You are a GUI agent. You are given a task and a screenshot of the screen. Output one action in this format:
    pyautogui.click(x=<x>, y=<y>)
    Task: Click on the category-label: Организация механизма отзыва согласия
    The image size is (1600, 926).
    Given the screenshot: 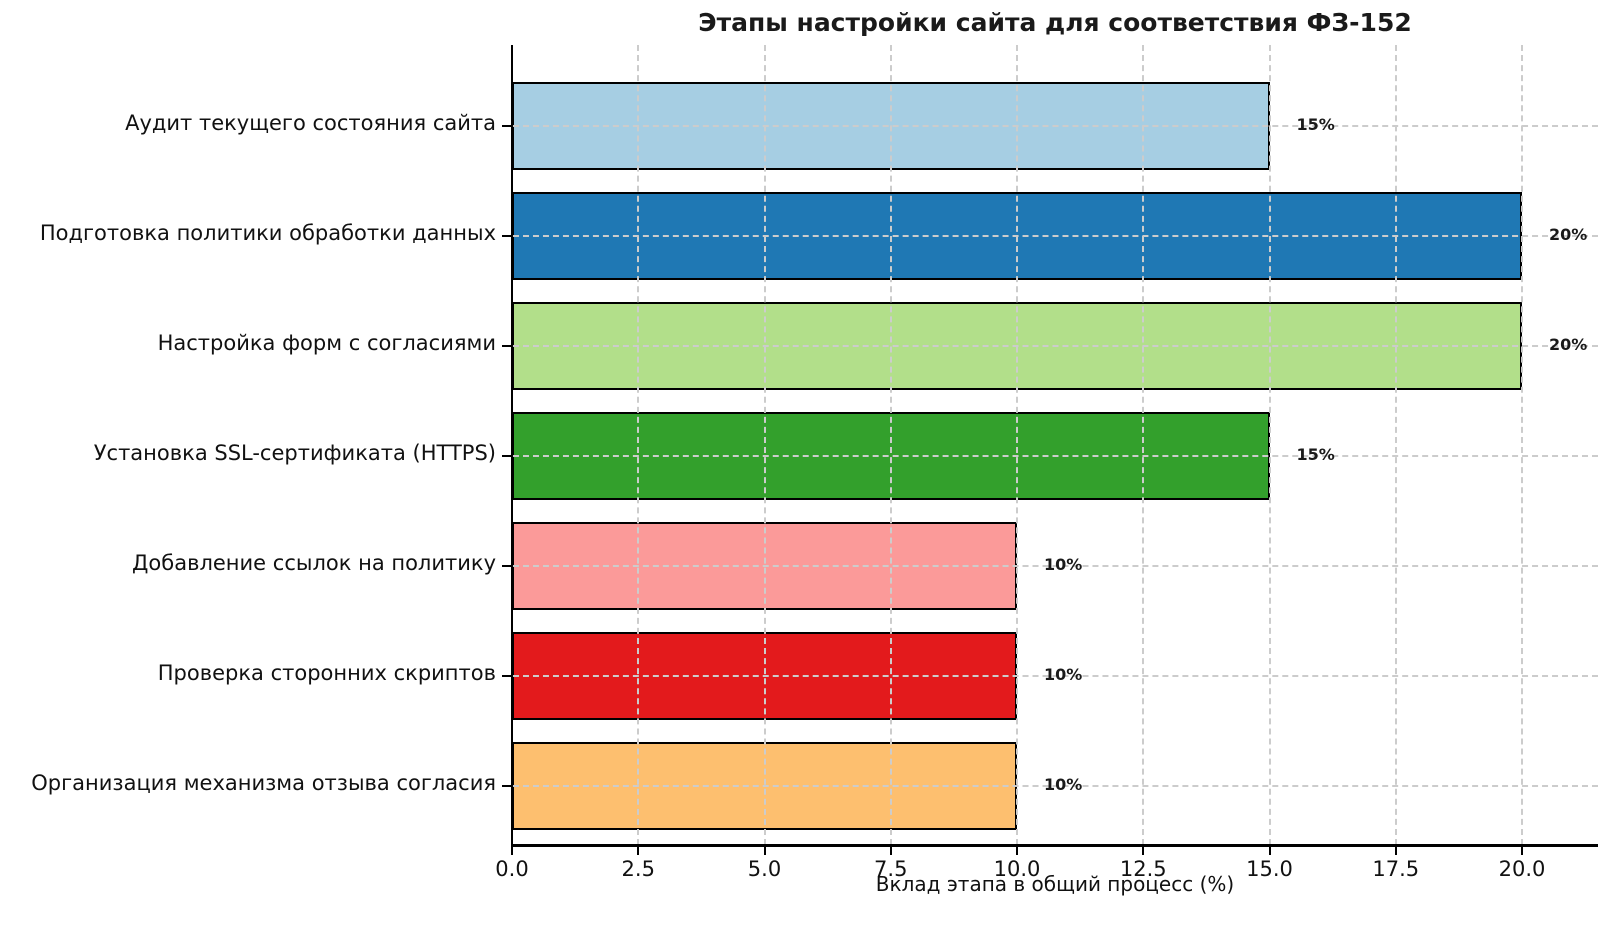 What is the action you would take?
    pyautogui.click(x=263, y=783)
    